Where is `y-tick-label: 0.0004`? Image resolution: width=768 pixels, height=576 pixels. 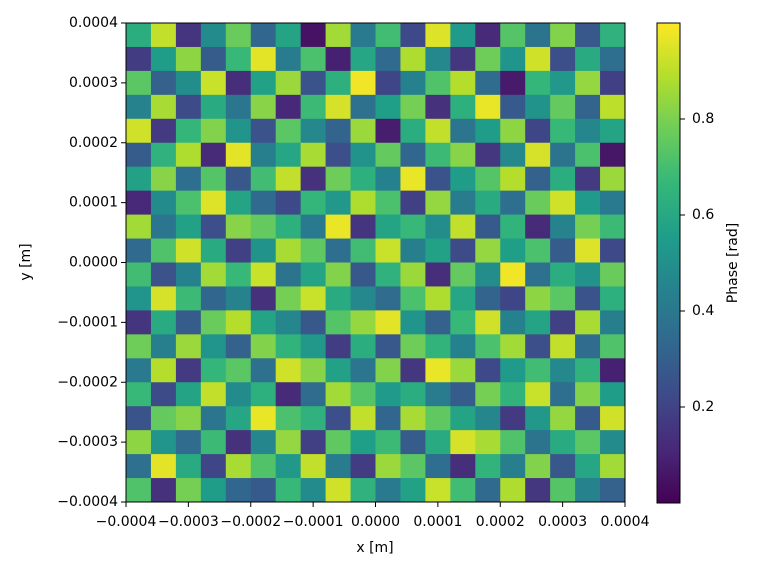
y-tick-label: 0.0004 is located at coordinates (93, 23).